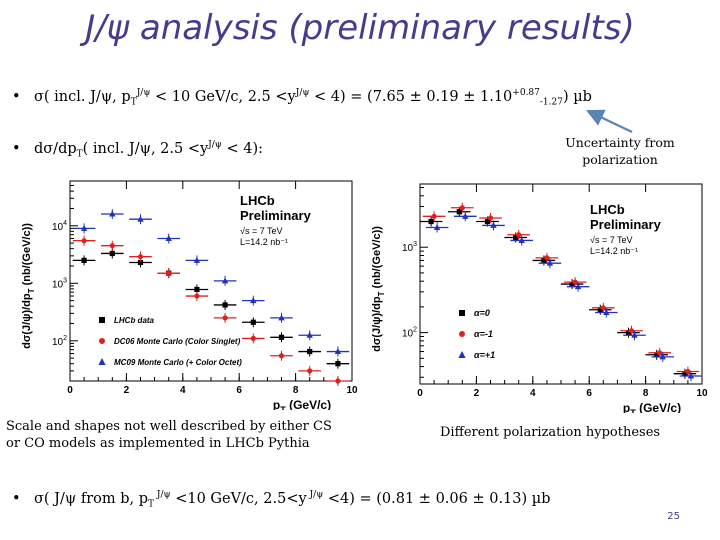  What do you see at coordinates (59, 226) in the screenshot?
I see `y-tick-label: 10⁴` at bounding box center [59, 226].